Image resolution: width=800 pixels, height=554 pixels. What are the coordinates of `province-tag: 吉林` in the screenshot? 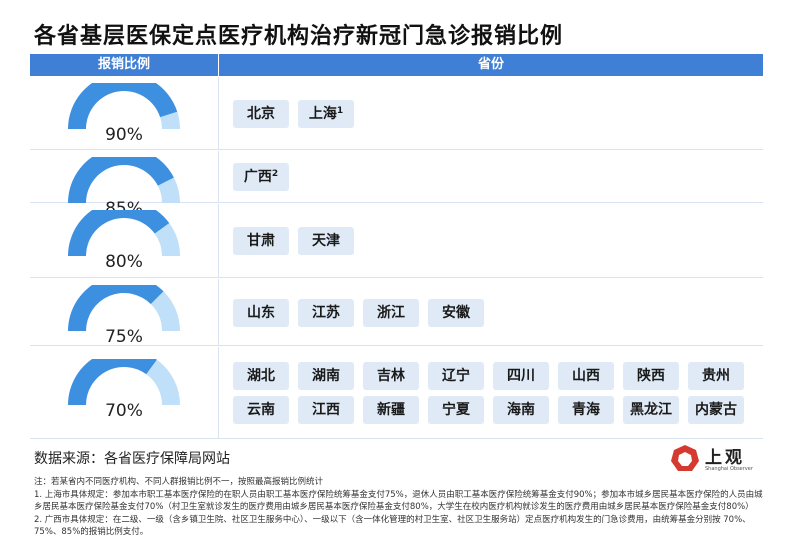 It's located at (391, 376).